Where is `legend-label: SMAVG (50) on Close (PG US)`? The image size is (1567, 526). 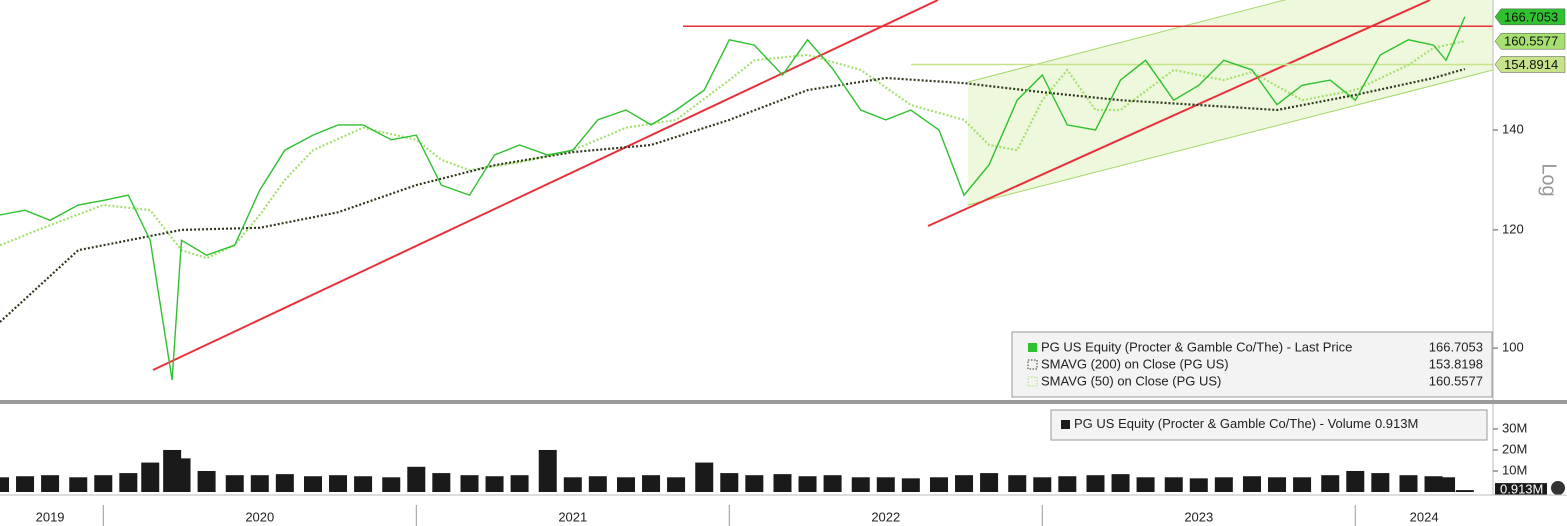 legend-label: SMAVG (50) on Close (PG US) is located at coordinates (1131, 380).